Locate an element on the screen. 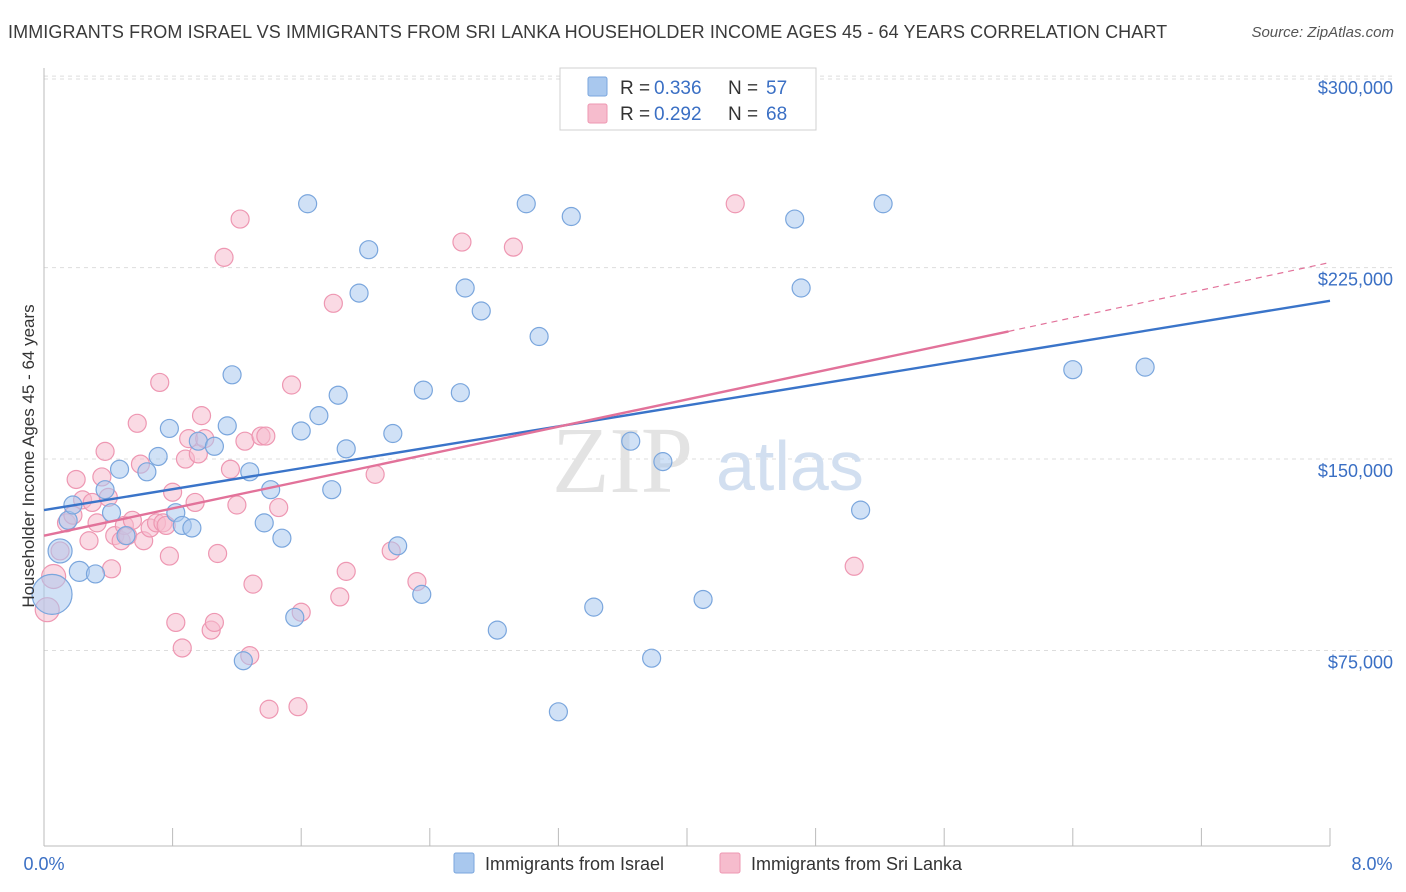 The height and width of the screenshot is (892, 1406). y-axis-title: Householder Income Ages 45 - 64 years is located at coordinates (28, 455).